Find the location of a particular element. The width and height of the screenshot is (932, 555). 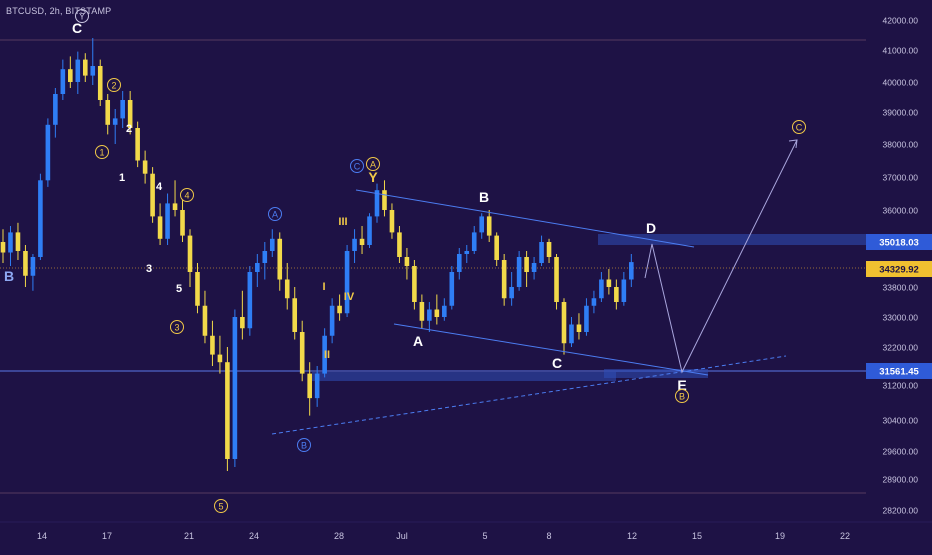

wave-label: Y is located at coordinates (82, 17).